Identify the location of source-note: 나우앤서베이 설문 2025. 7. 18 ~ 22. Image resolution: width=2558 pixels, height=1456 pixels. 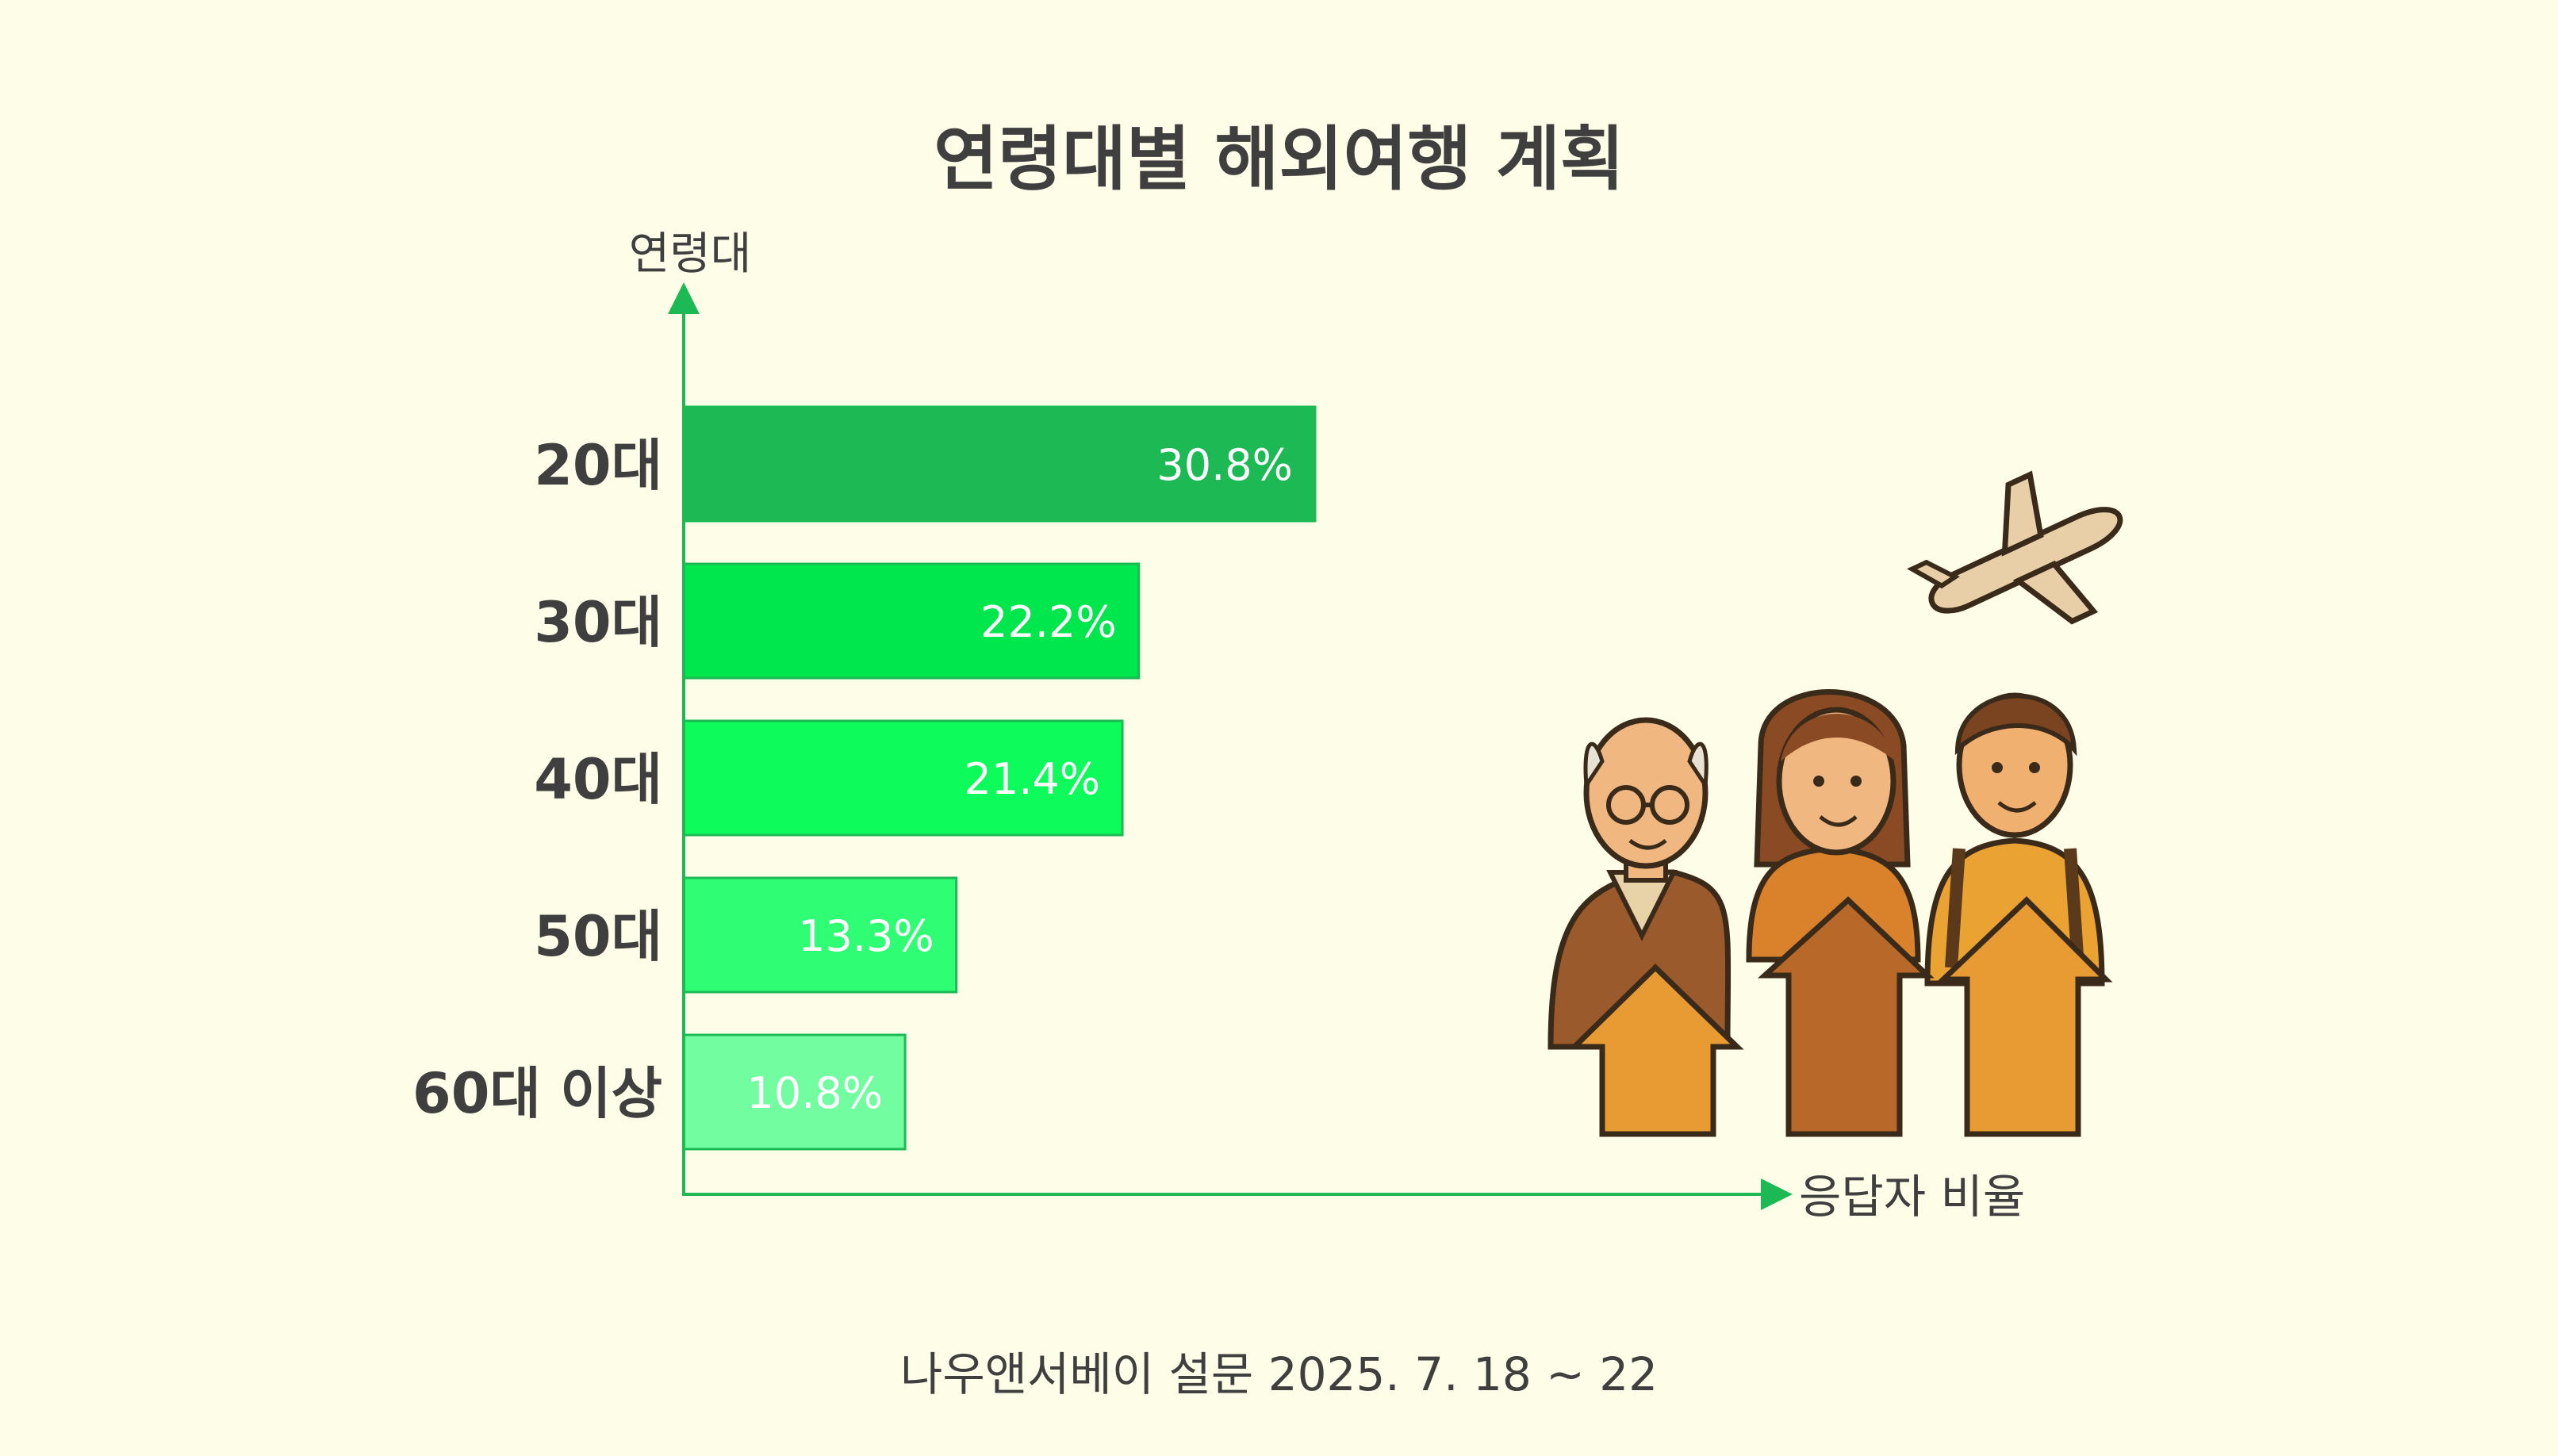
(1279, 1374).